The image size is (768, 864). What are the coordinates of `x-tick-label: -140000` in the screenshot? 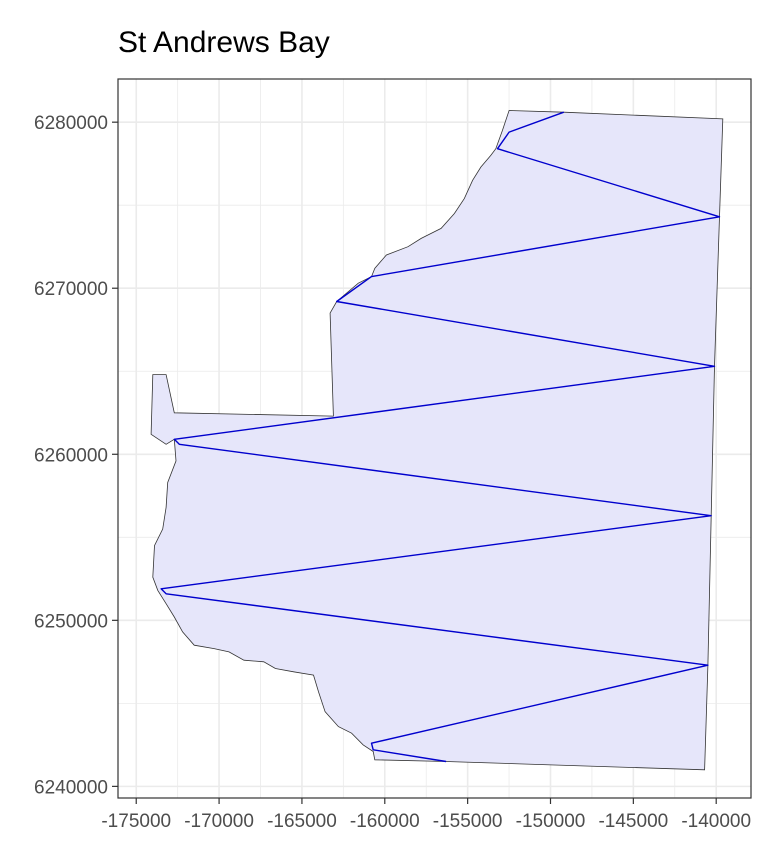 It's located at (716, 821).